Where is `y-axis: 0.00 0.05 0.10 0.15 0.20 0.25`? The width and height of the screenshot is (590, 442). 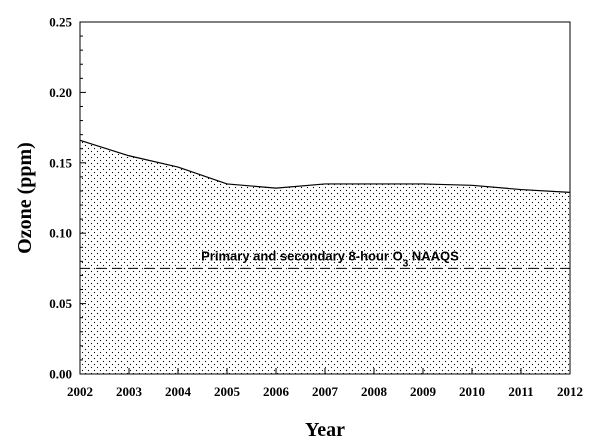
y-axis: 0.00 0.05 0.10 0.15 0.20 0.25 is located at coordinates (67, 198).